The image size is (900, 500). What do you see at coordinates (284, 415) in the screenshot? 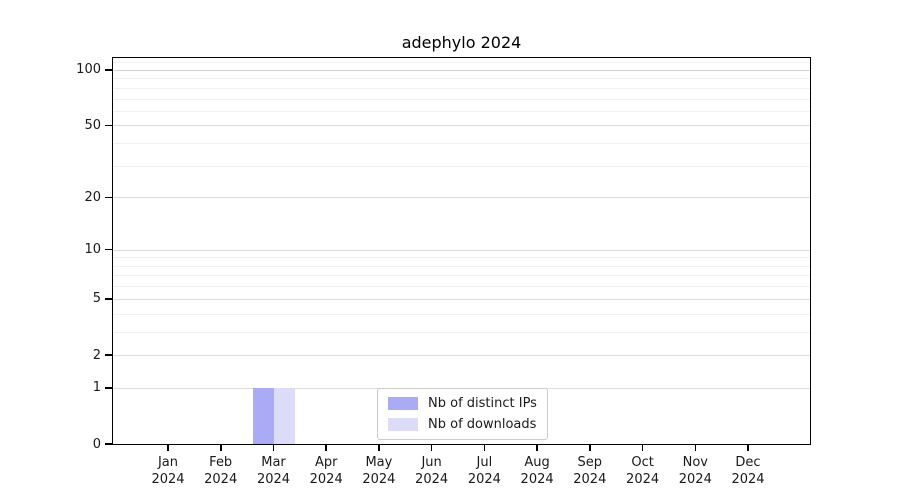
I see `bar-downloads` at bounding box center [284, 415].